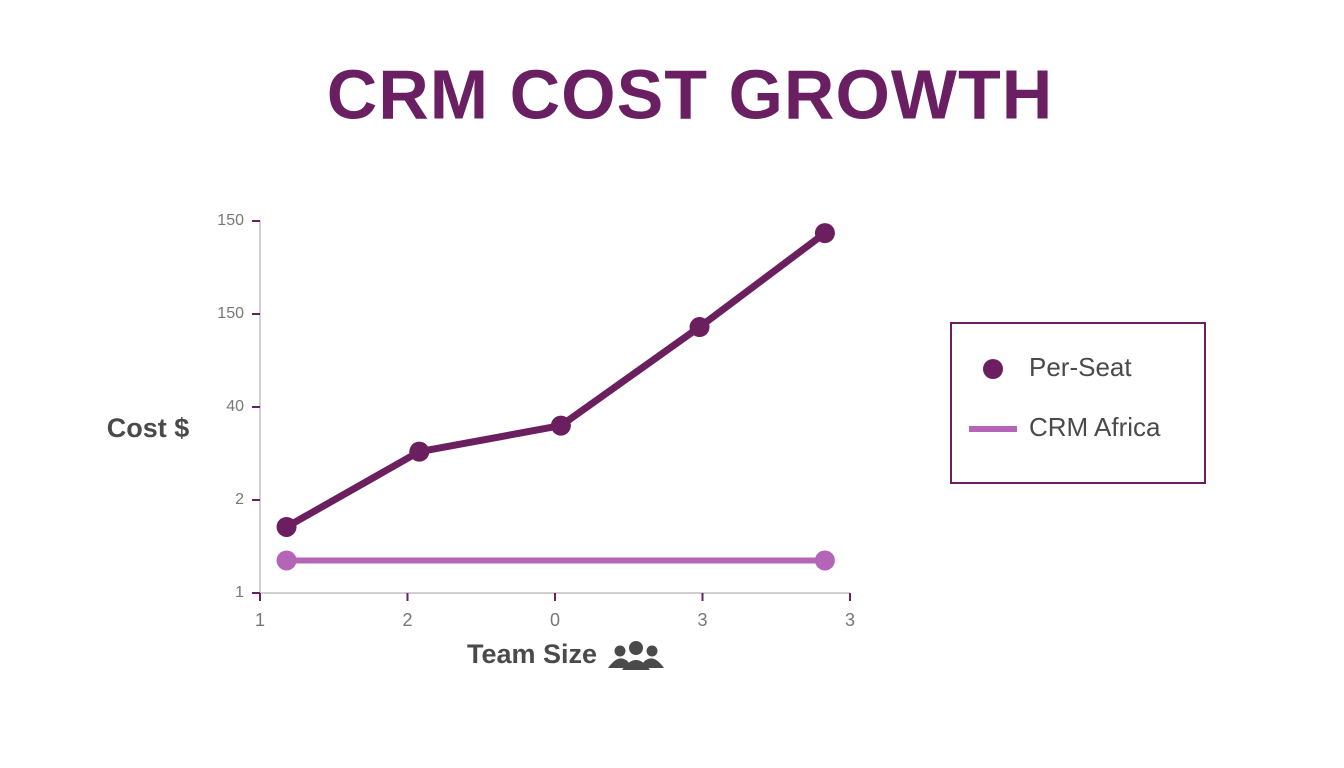 The height and width of the screenshot is (768, 1344). What do you see at coordinates (235, 406) in the screenshot?
I see `y-tick-label: 40` at bounding box center [235, 406].